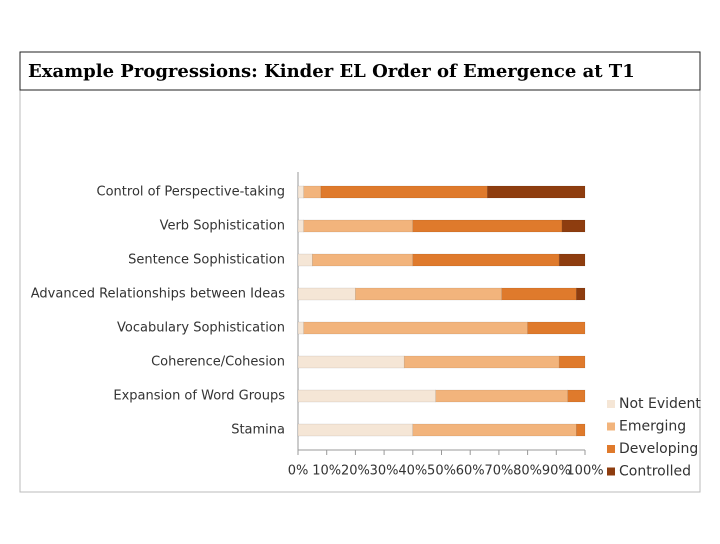 The width and height of the screenshot is (720, 544). Describe the element at coordinates (584, 471) in the screenshot. I see `x-tick-label: 100%` at that location.